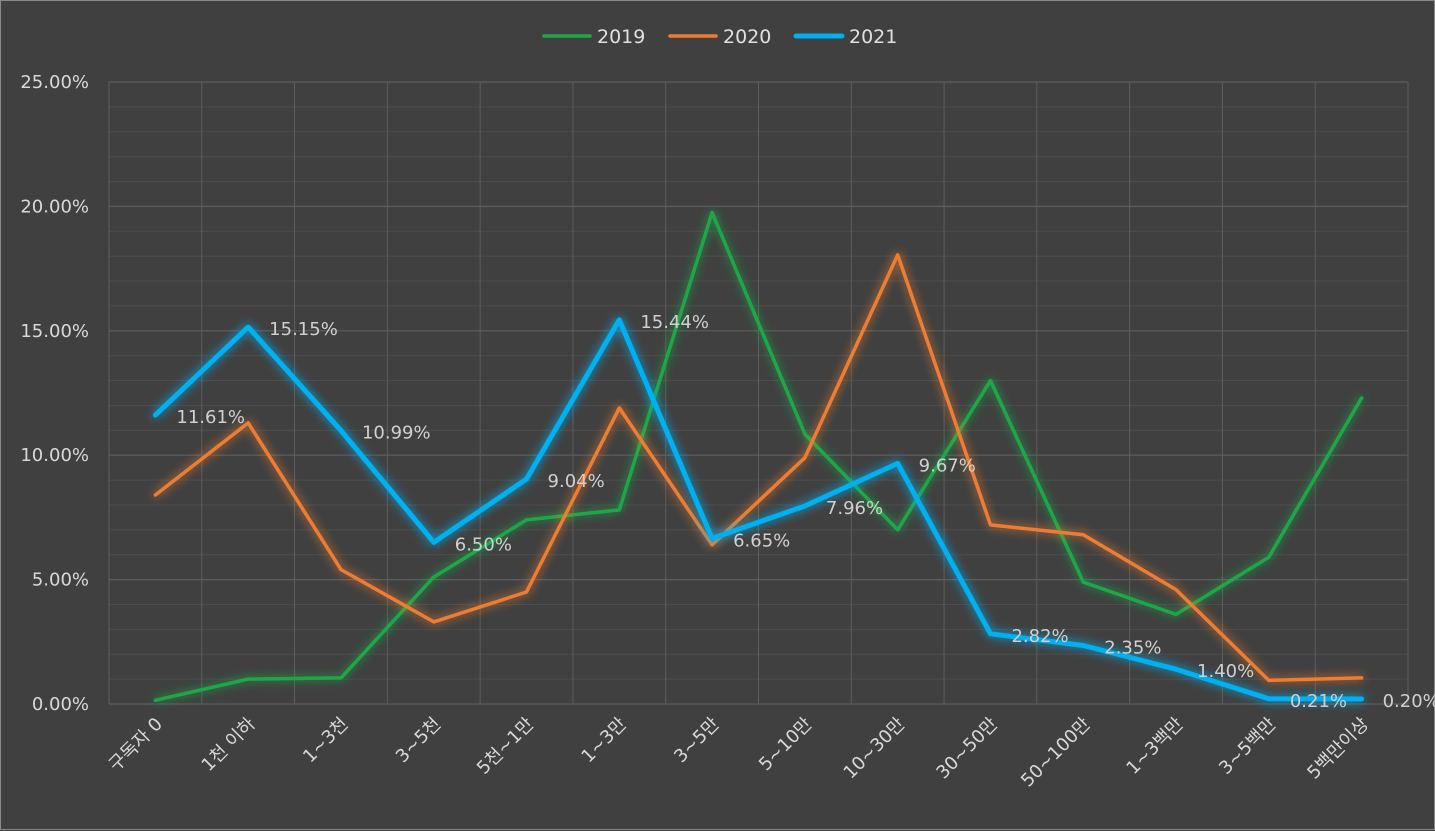 Image resolution: width=1435 pixels, height=831 pixels. What do you see at coordinates (210, 417) in the screenshot?
I see `data-label-2021: 11.61%` at bounding box center [210, 417].